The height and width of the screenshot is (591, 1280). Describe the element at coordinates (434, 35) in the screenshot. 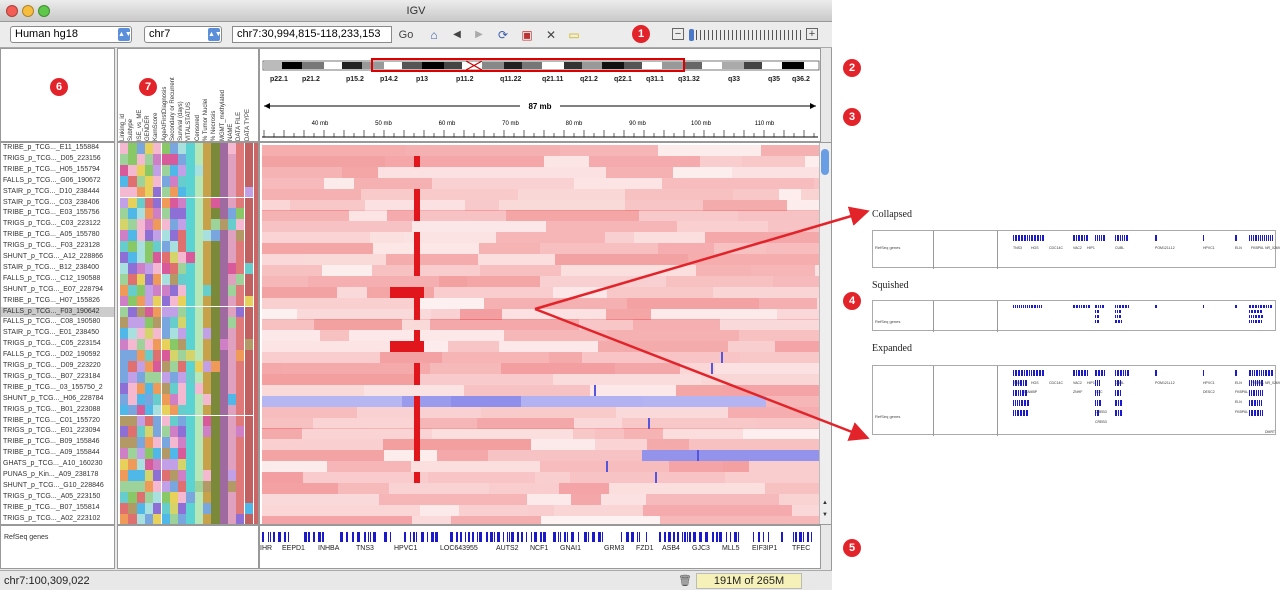

I see `home-button: ⌂` at that location.